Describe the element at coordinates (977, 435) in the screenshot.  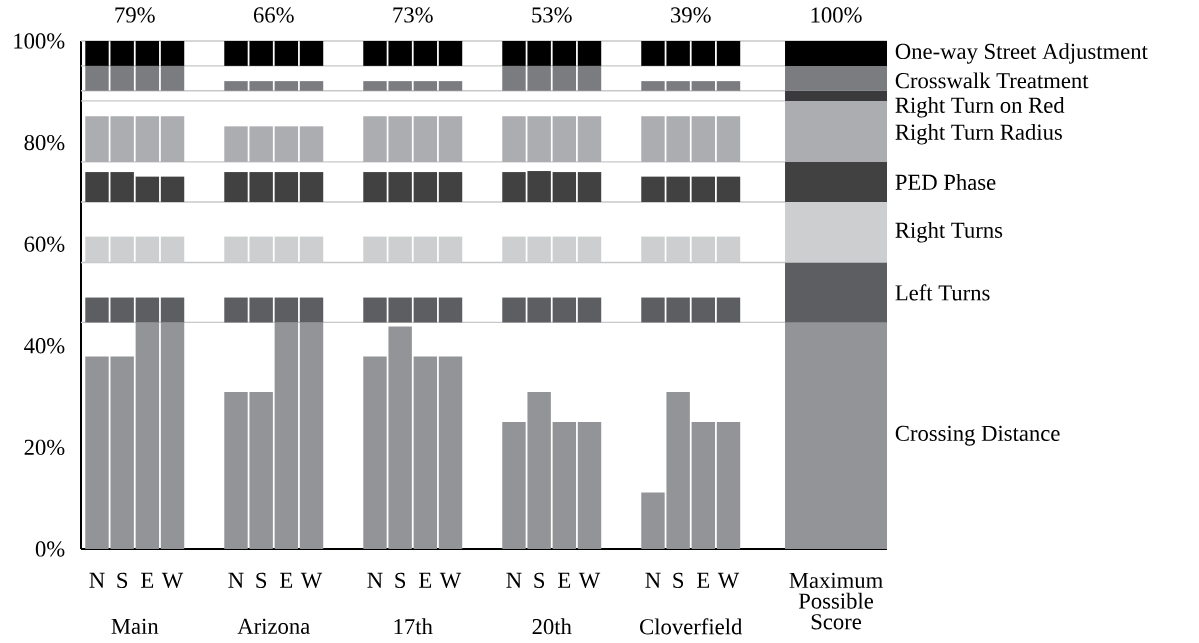
I see `series-label: Crossing Distance` at that location.